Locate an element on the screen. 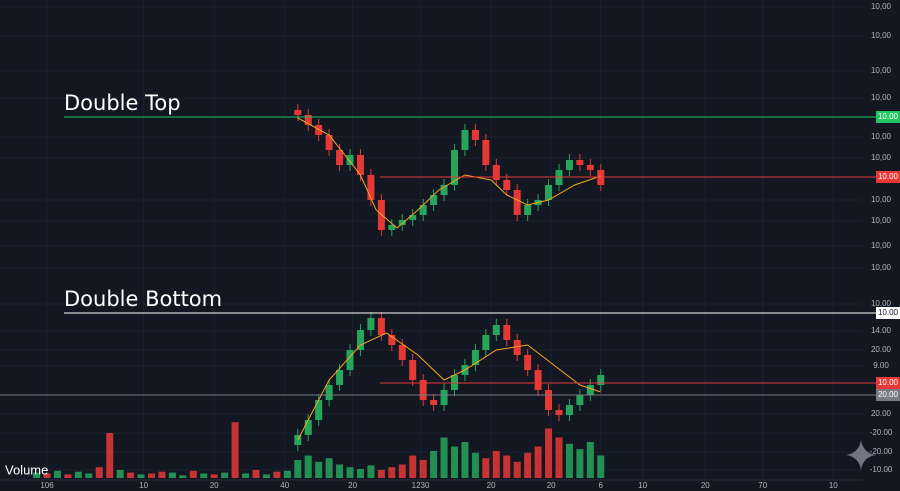  x-tick-label: 106 is located at coordinates (47, 485).